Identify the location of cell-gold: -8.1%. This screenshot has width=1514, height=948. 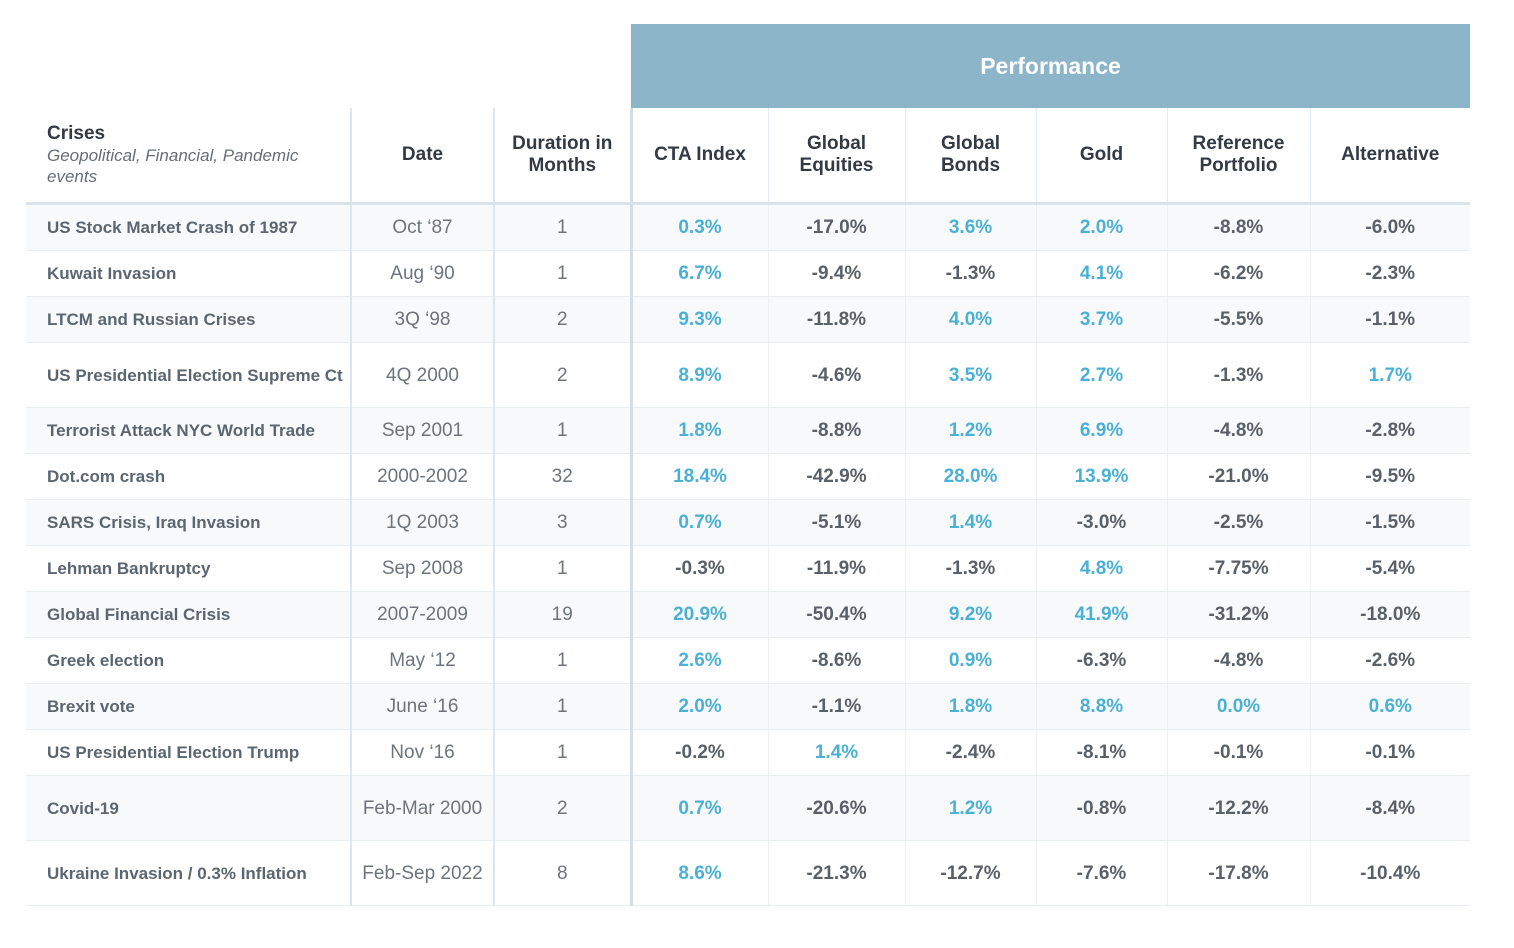
(1101, 752).